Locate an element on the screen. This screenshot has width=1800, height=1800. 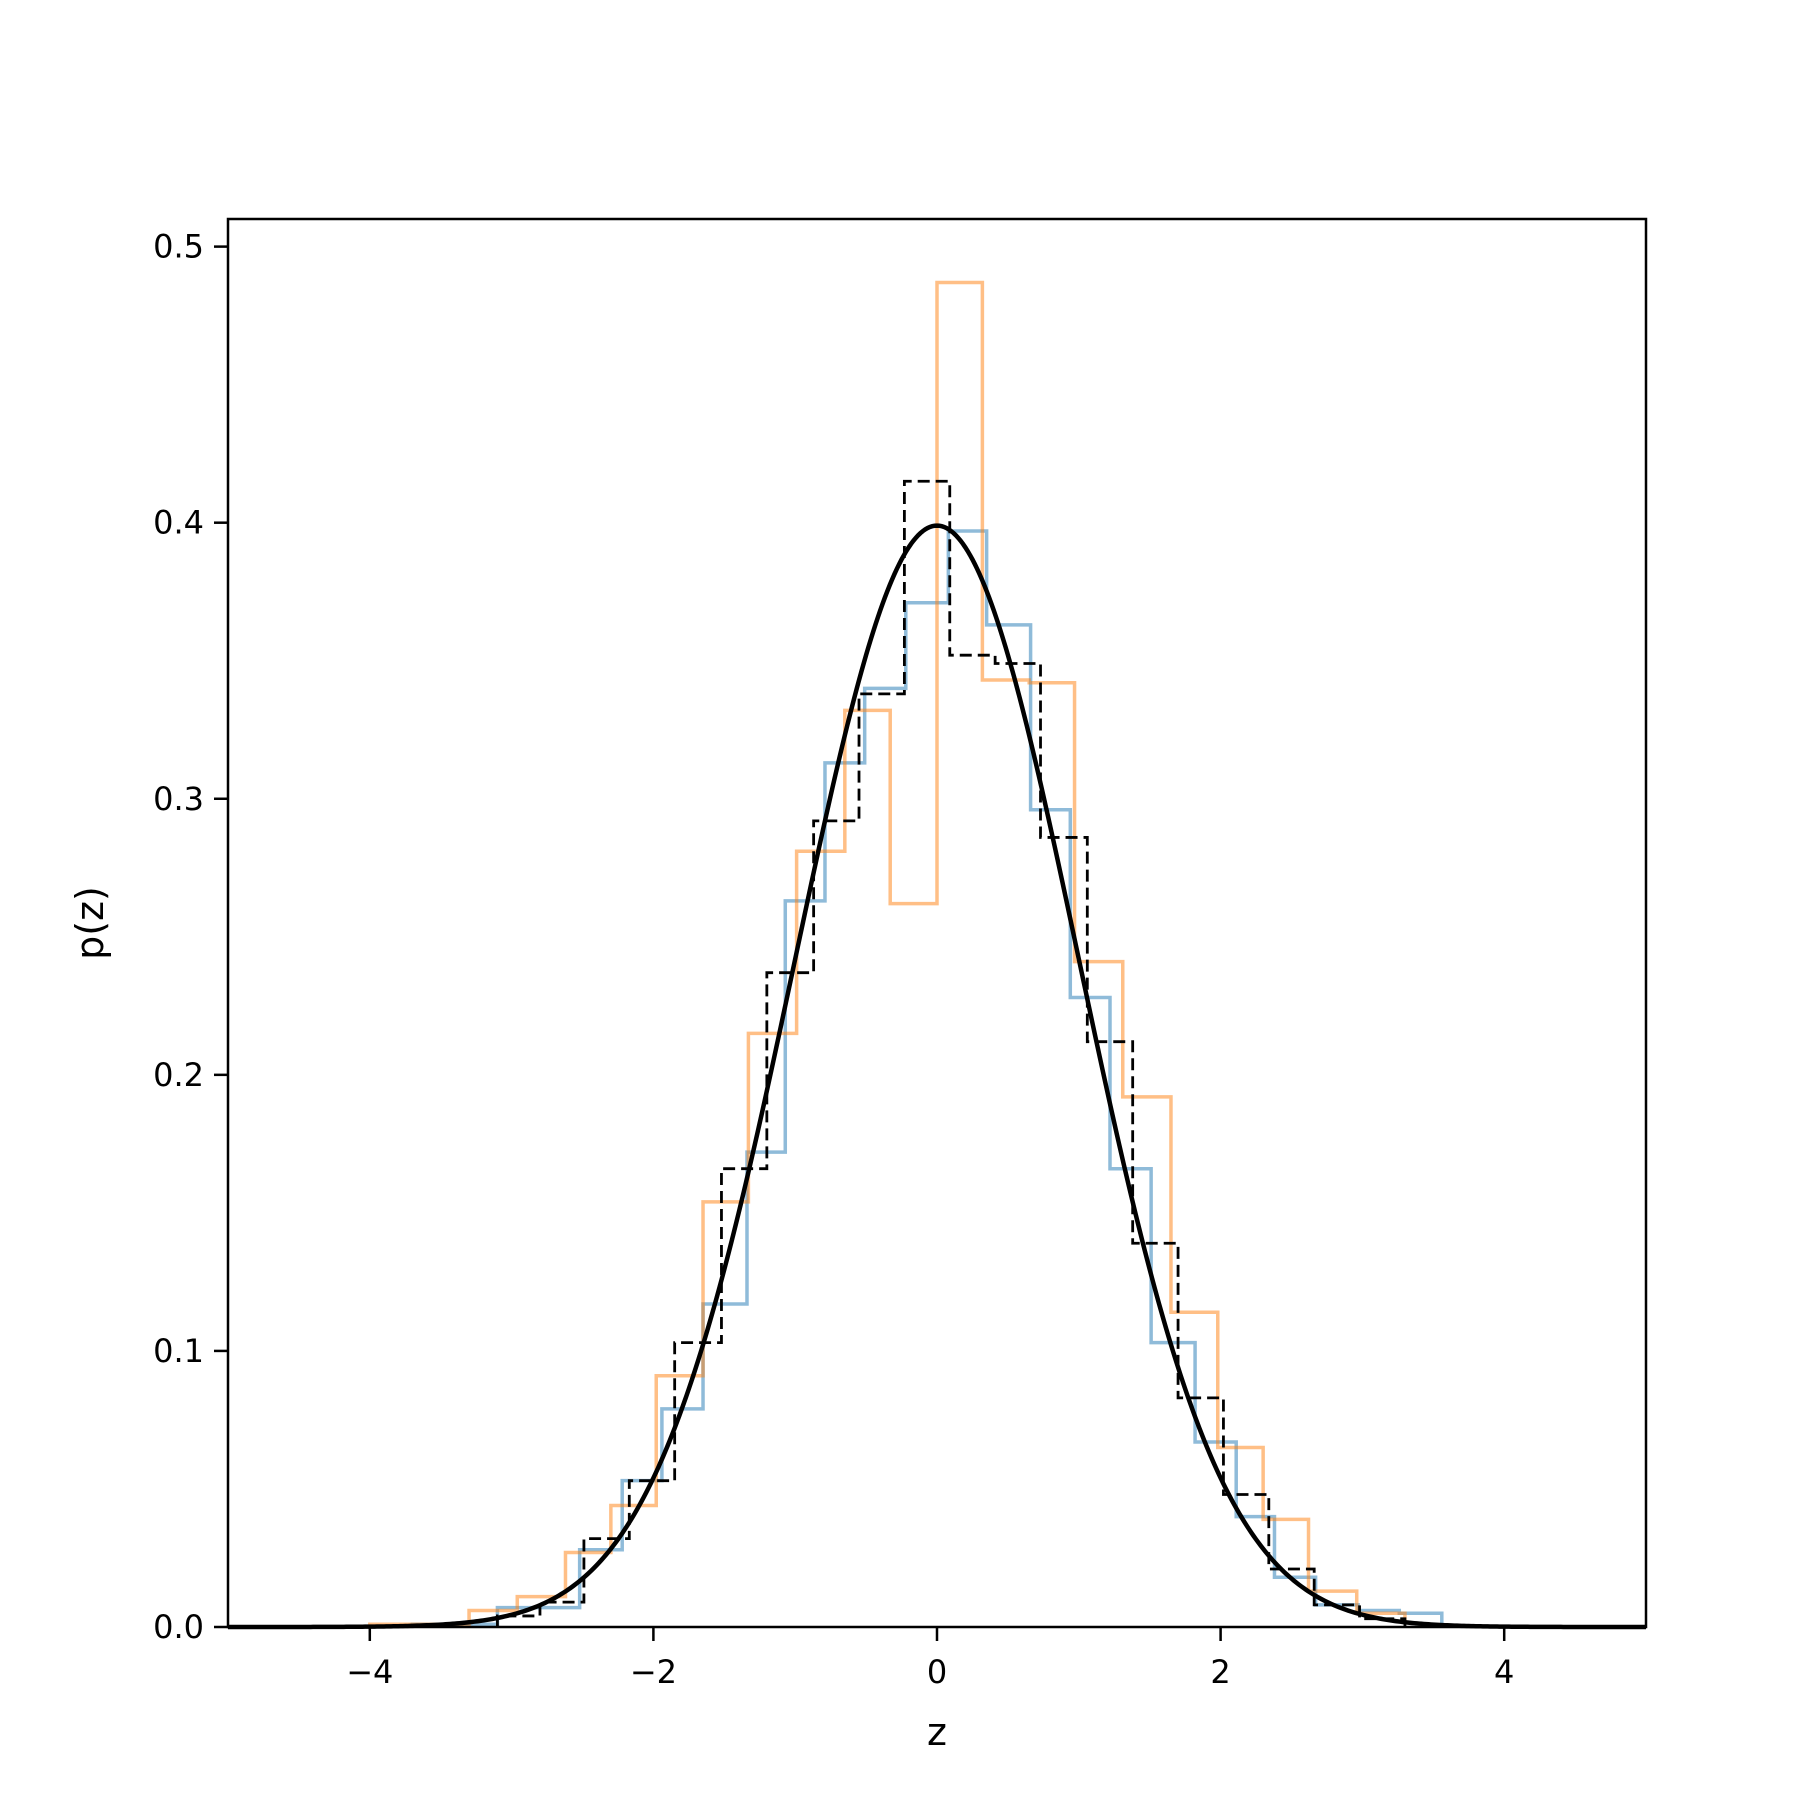
y-tick-label: 0.3 is located at coordinates (178, 799).